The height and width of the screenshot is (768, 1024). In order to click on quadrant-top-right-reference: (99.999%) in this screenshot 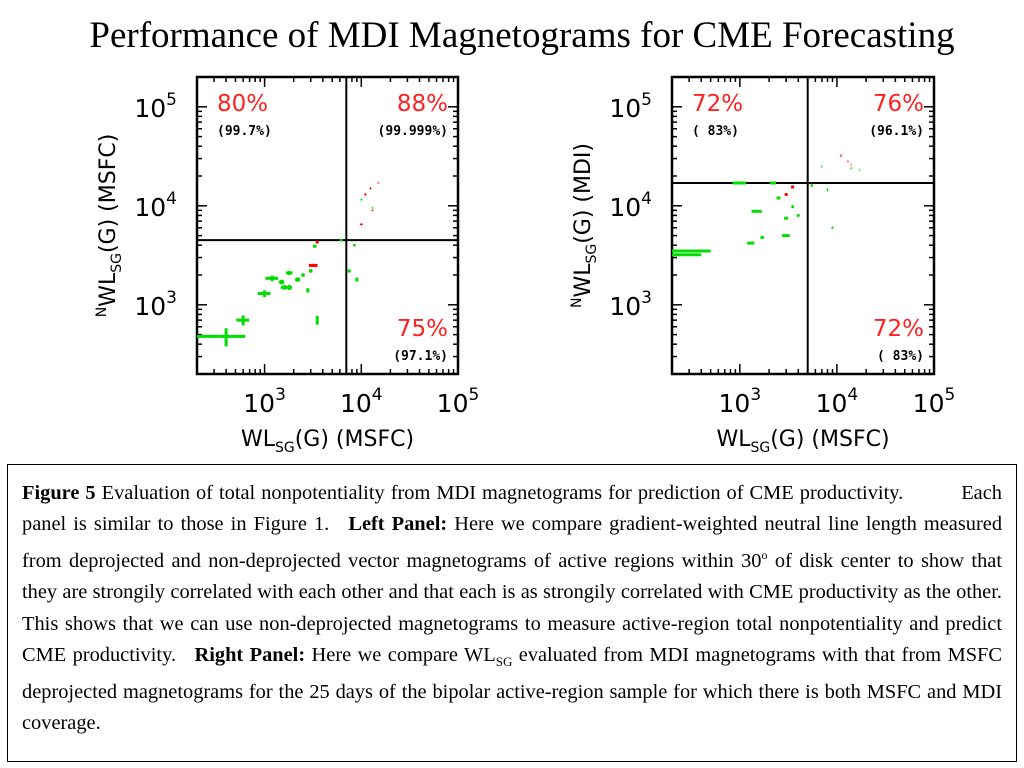, I will do `click(413, 131)`.